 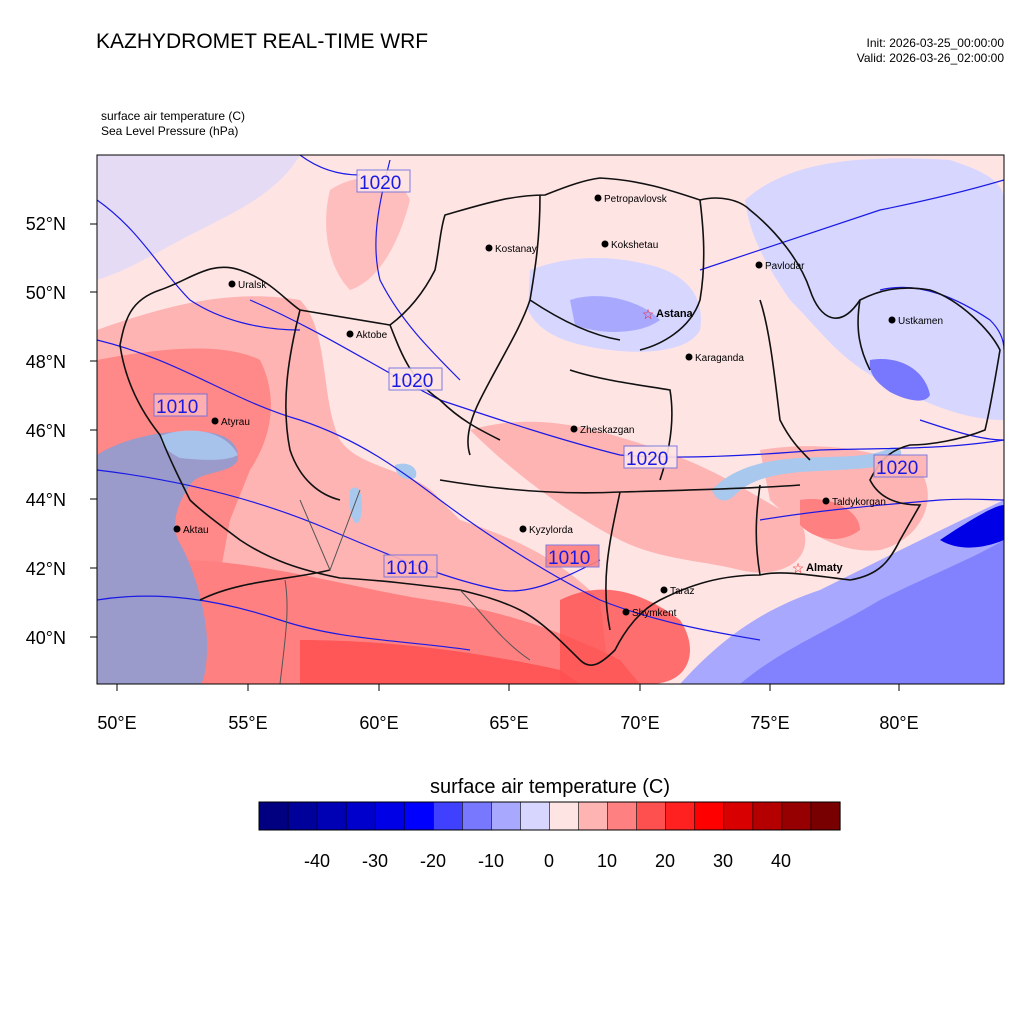 What do you see at coordinates (516, 249) in the screenshot?
I see `city-label-kostanay: Kostanay` at bounding box center [516, 249].